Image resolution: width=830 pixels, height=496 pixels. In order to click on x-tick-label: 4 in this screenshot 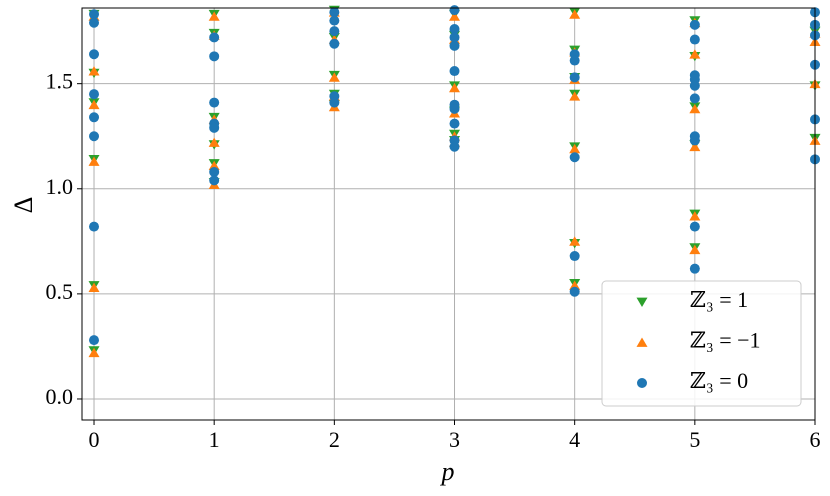, I will do `click(574, 439)`.